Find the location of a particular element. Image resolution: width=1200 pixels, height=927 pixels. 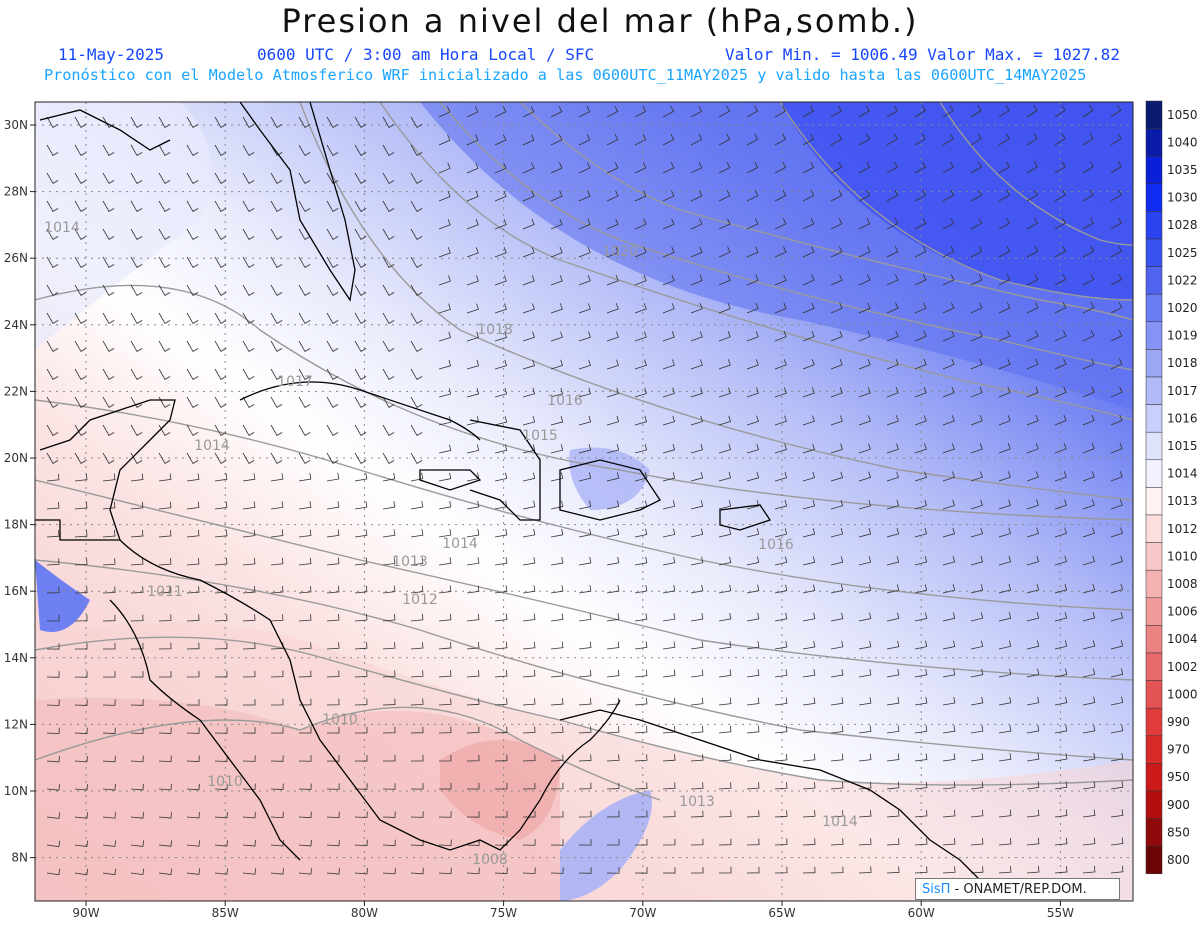

isobar-label: 1020 is located at coordinates (620, 252).